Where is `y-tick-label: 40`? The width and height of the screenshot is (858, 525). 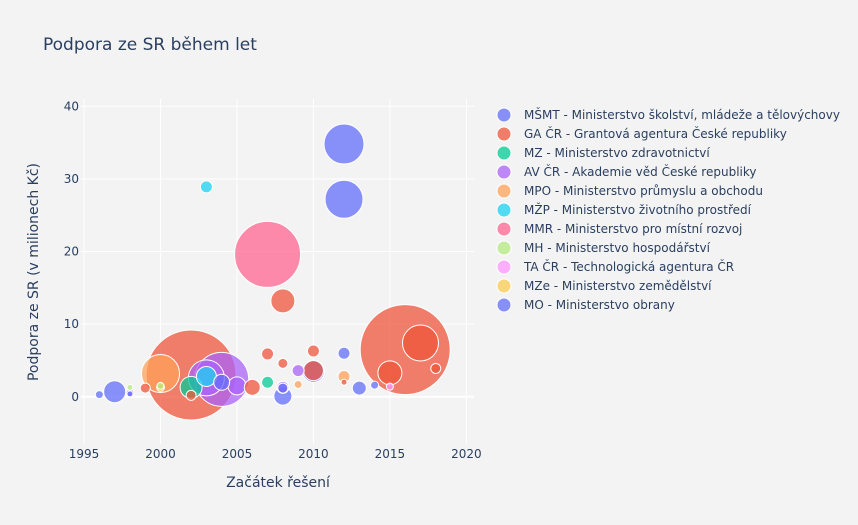 y-tick-label: 40 is located at coordinates (71, 106).